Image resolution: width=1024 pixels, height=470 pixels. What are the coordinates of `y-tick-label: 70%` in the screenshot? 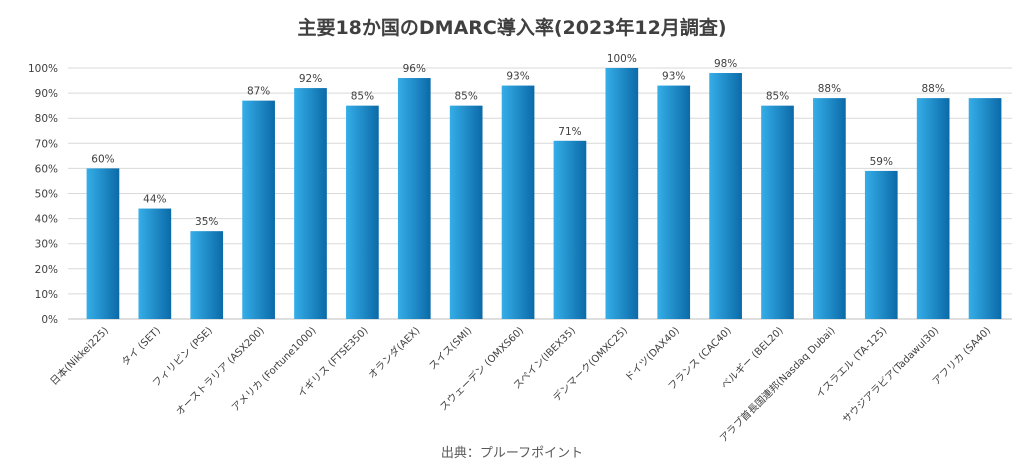 It's located at (46, 144).